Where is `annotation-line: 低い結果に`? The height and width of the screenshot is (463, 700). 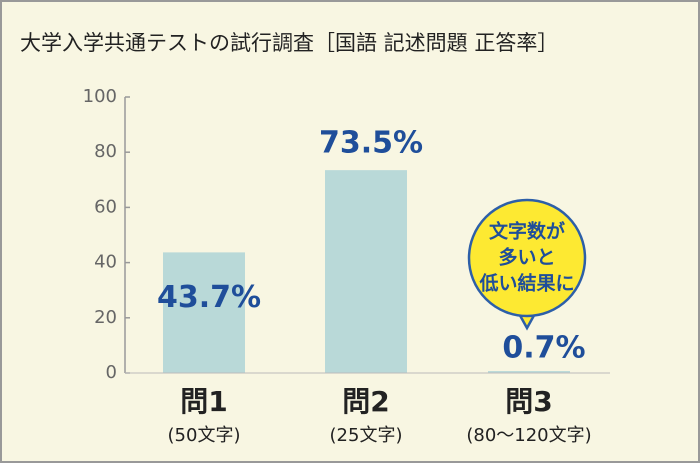 annotation-line: 低い結果に is located at coordinates (526, 283).